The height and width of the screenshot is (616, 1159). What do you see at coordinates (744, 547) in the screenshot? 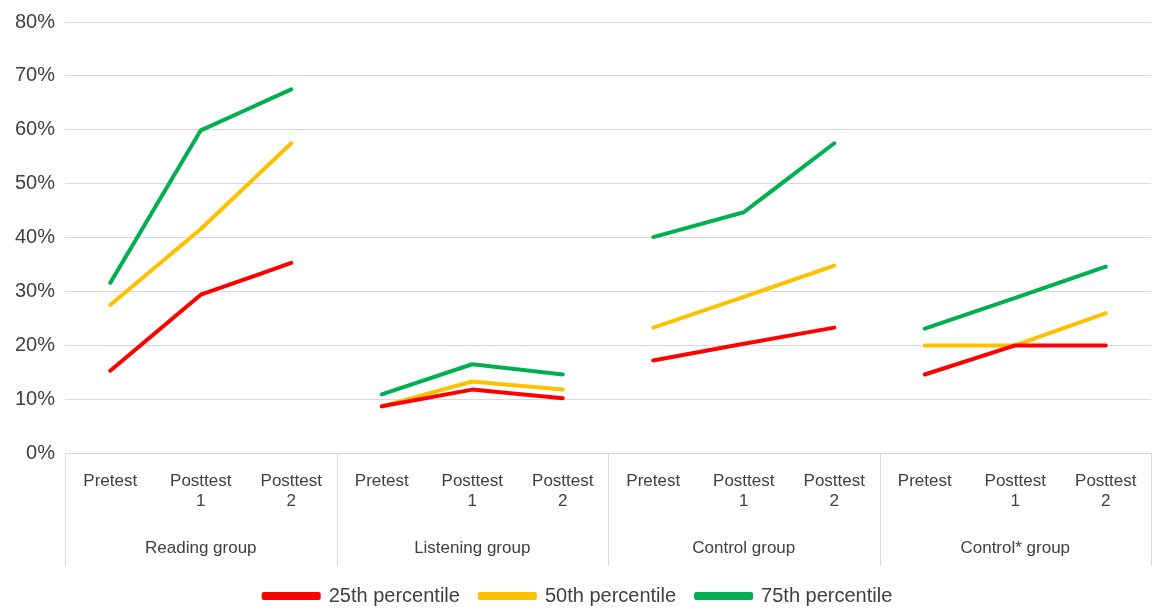
I see `text: Control group` at bounding box center [744, 547].